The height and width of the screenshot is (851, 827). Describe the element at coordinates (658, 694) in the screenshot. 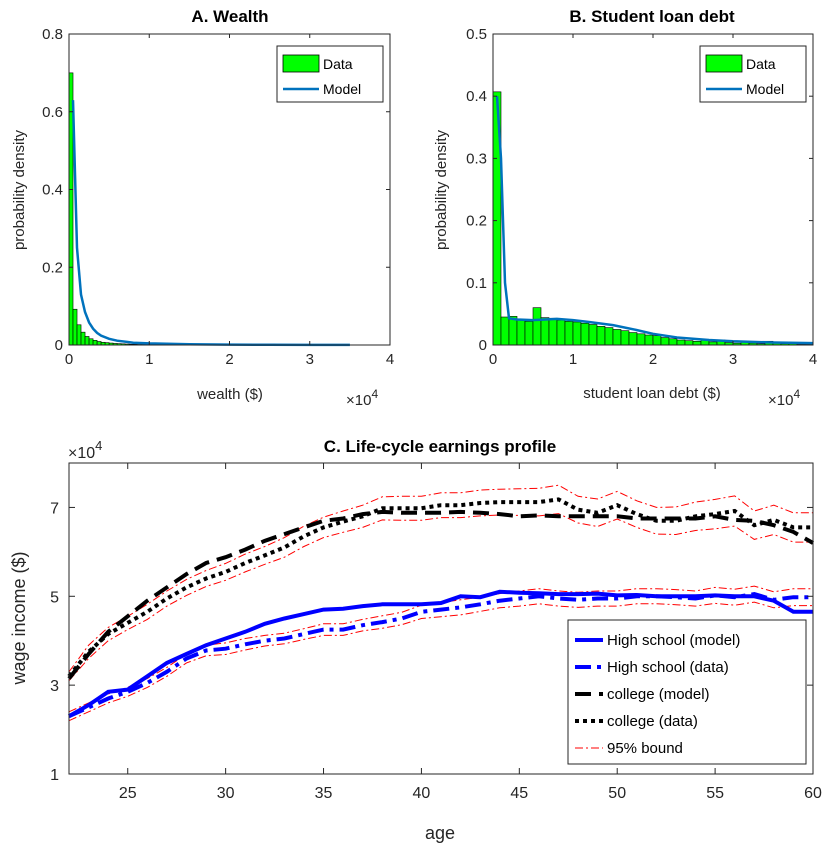

I see `panel-c-legend-label: college (model)` at that location.